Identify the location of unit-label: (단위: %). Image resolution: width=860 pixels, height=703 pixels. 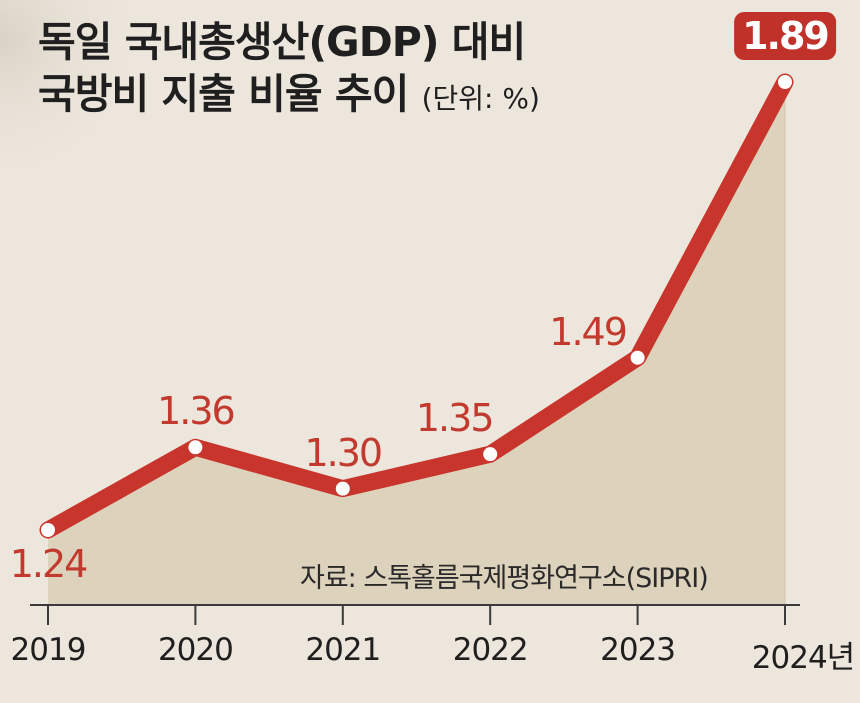
(480, 98).